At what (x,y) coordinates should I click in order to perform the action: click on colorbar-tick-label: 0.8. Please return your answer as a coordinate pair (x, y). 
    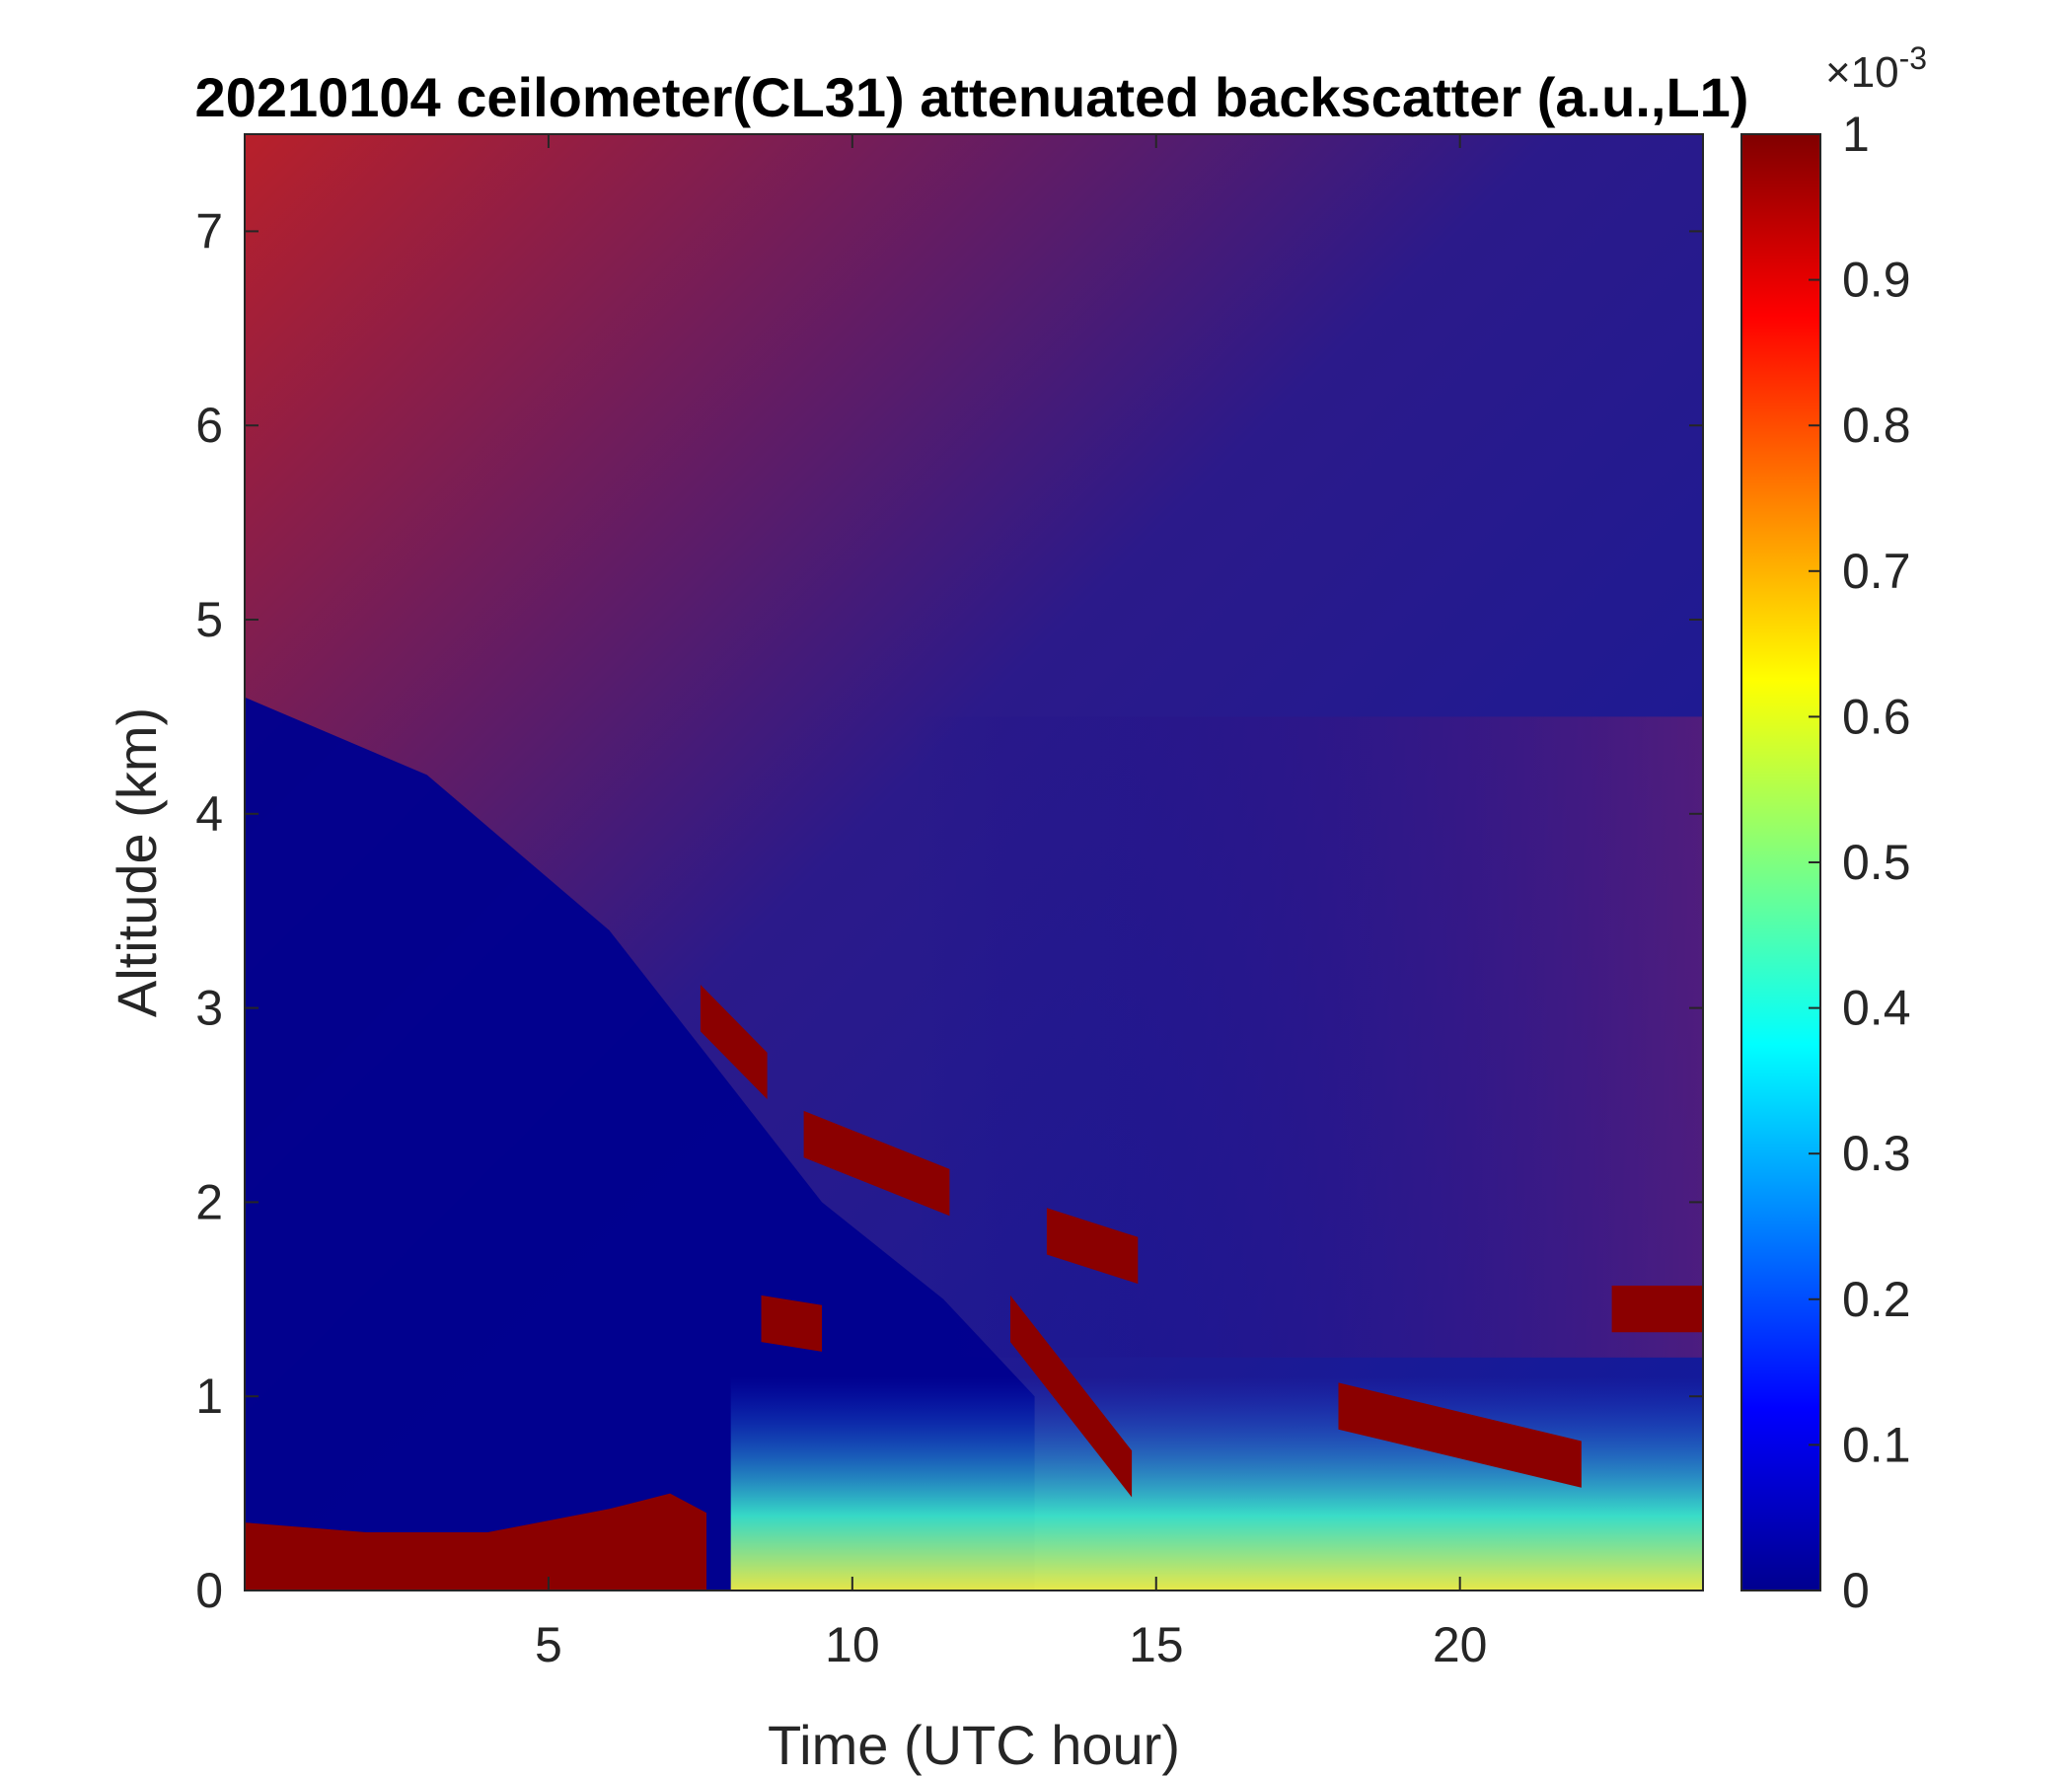
    Looking at the image, I should click on (1877, 426).